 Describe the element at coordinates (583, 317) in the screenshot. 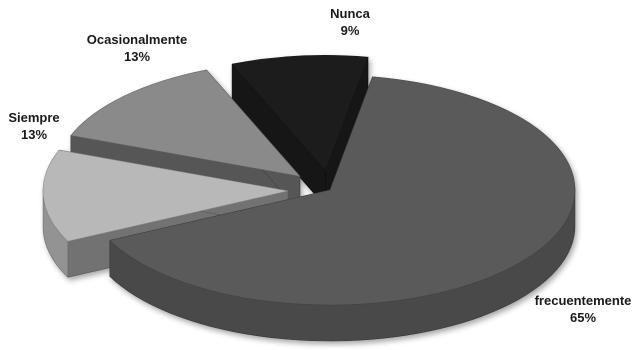

I see `slice-value-frecuentemente: 65%` at that location.